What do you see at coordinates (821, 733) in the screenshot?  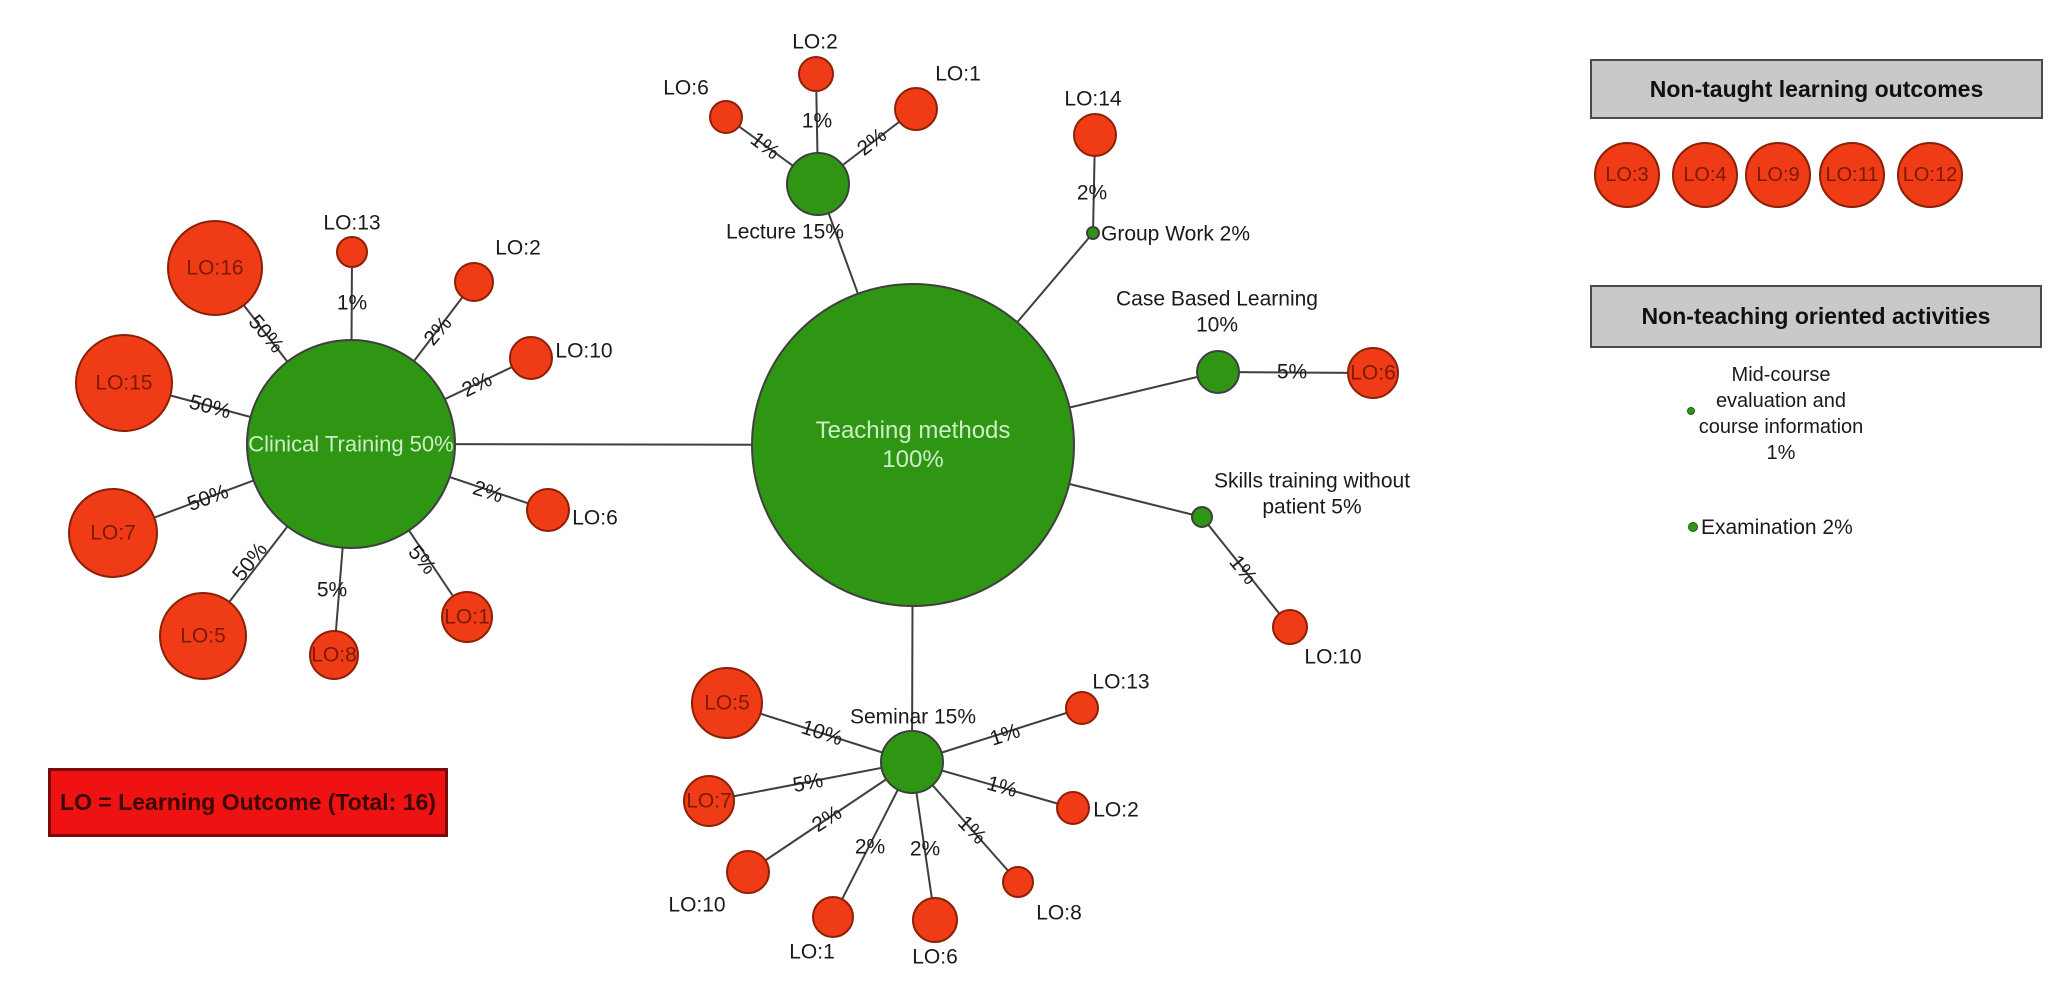 I see `edge-label-seminar-sem-lo5: 10%` at bounding box center [821, 733].